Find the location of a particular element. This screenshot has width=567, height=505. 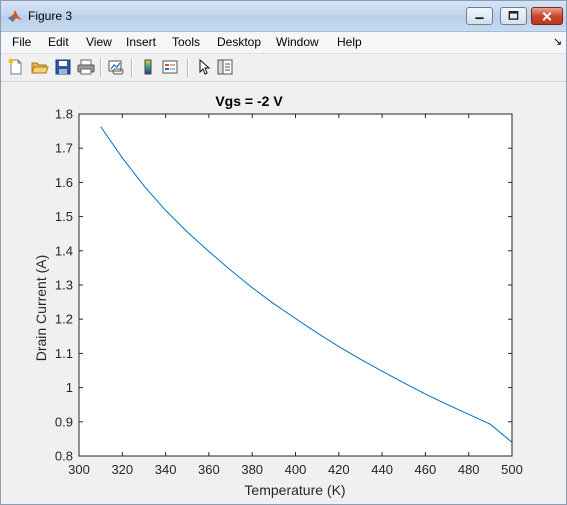

print-icon is located at coordinates (86, 67).